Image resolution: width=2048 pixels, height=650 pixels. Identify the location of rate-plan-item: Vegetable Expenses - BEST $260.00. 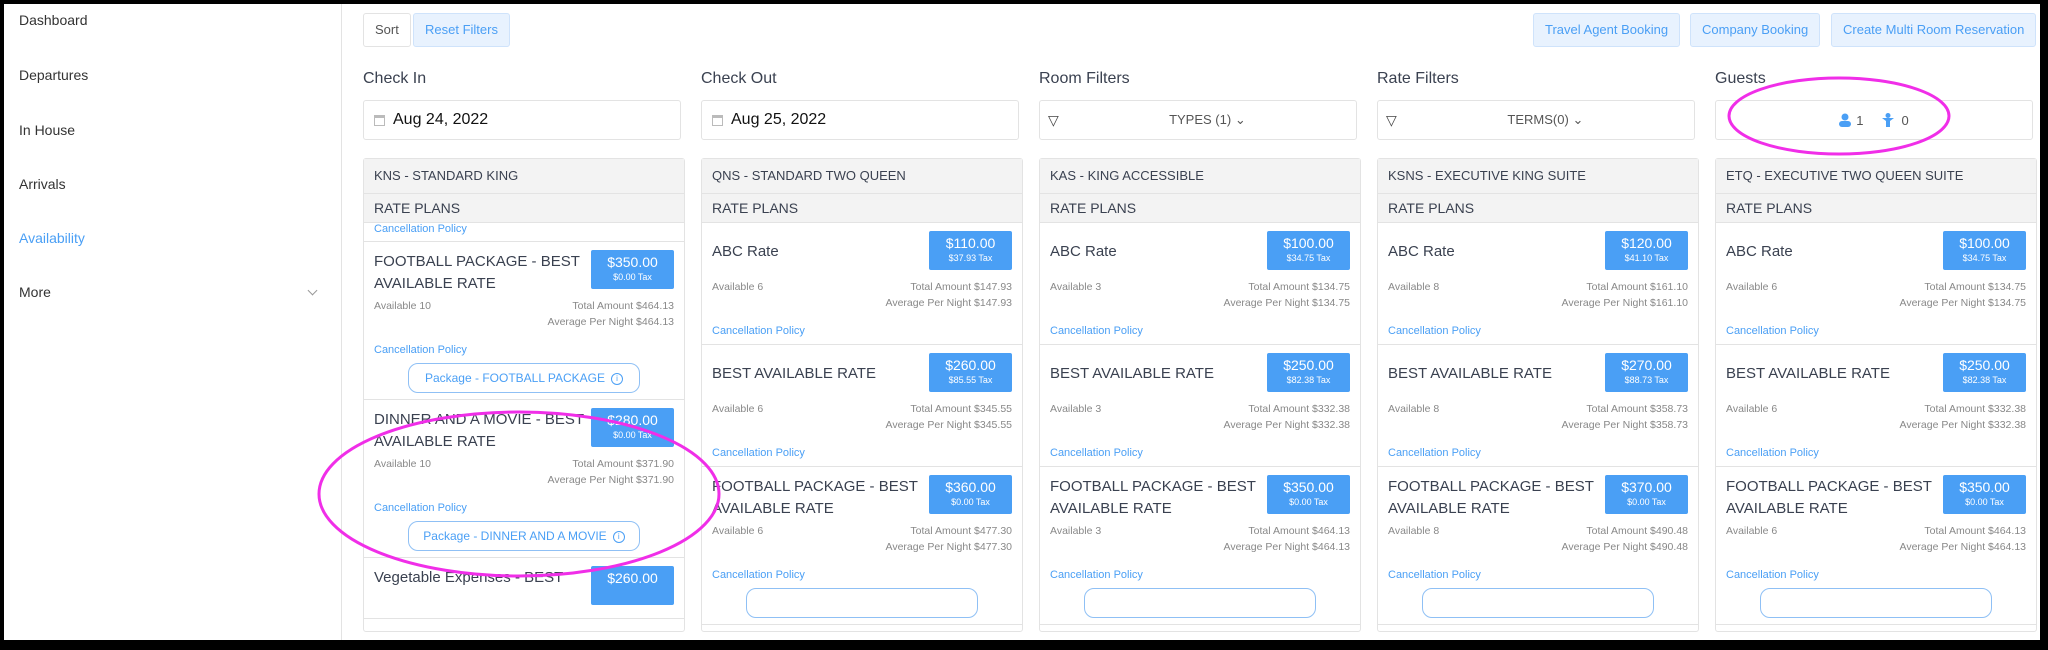
(524, 588).